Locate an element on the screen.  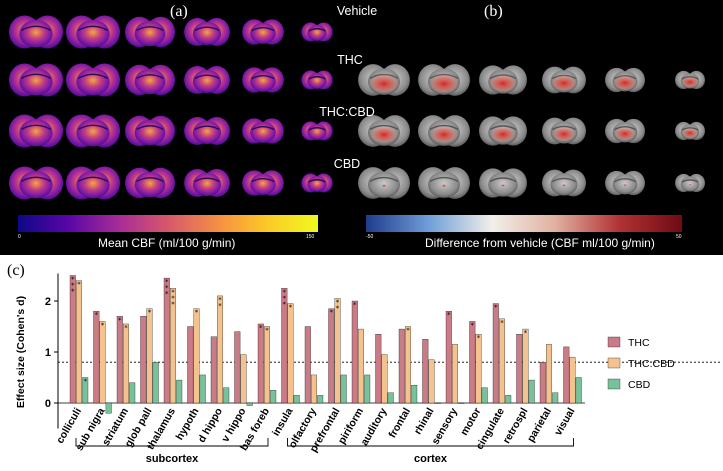
cbf-colorbar-max: 150 is located at coordinates (310, 237).